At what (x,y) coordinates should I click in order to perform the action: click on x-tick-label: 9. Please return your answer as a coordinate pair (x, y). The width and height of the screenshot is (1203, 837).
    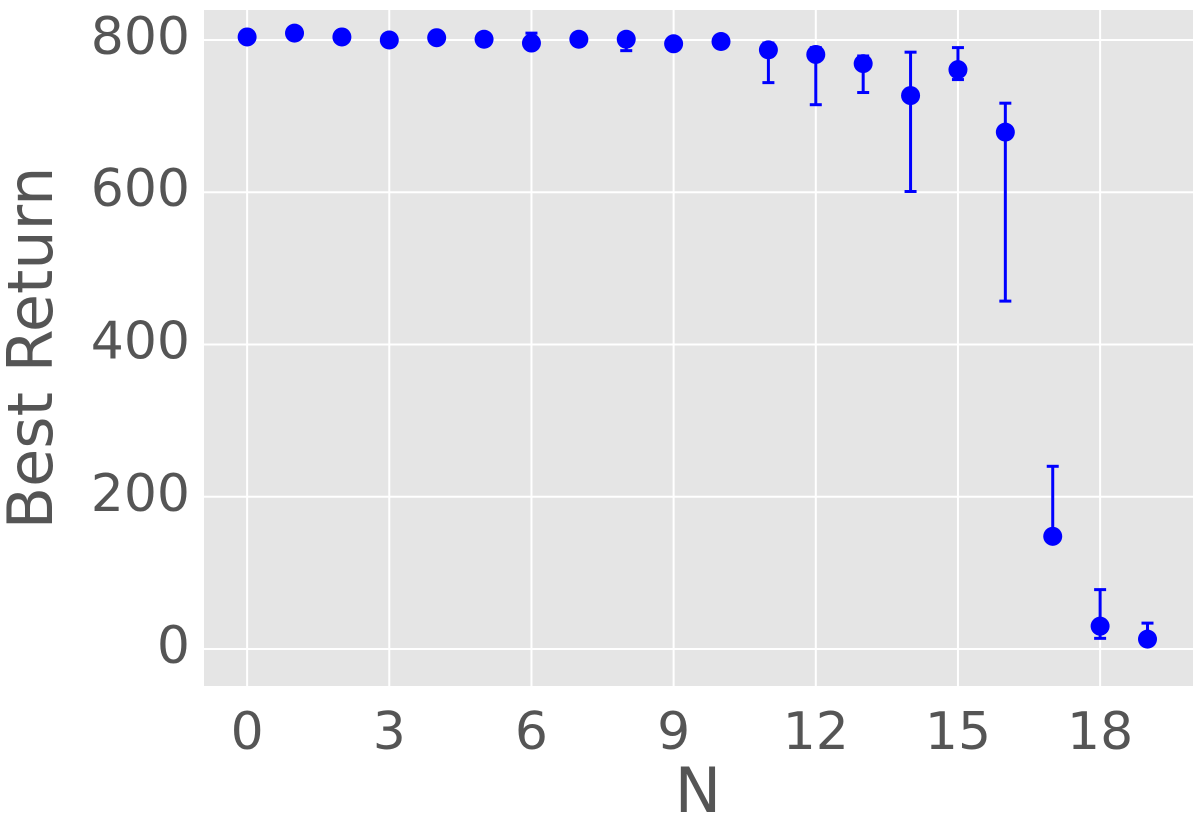
    Looking at the image, I should click on (673, 732).